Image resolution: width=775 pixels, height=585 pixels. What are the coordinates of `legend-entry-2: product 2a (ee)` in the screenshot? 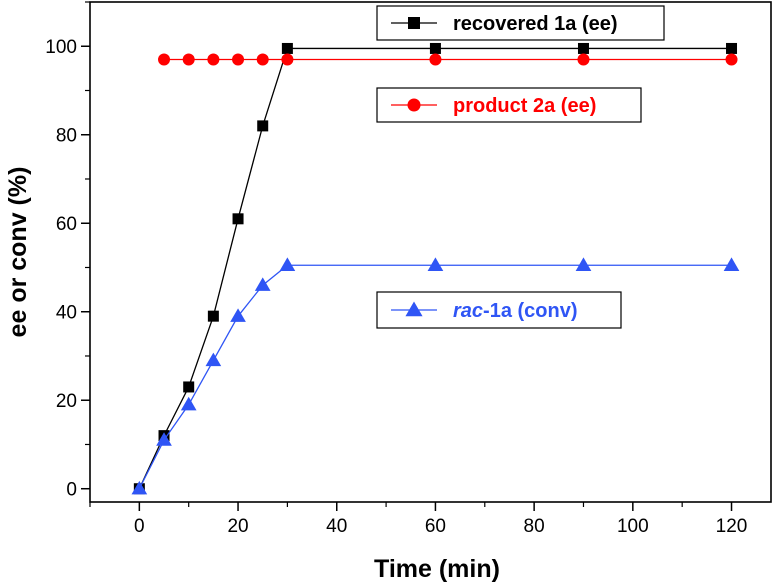 It's located at (509, 105).